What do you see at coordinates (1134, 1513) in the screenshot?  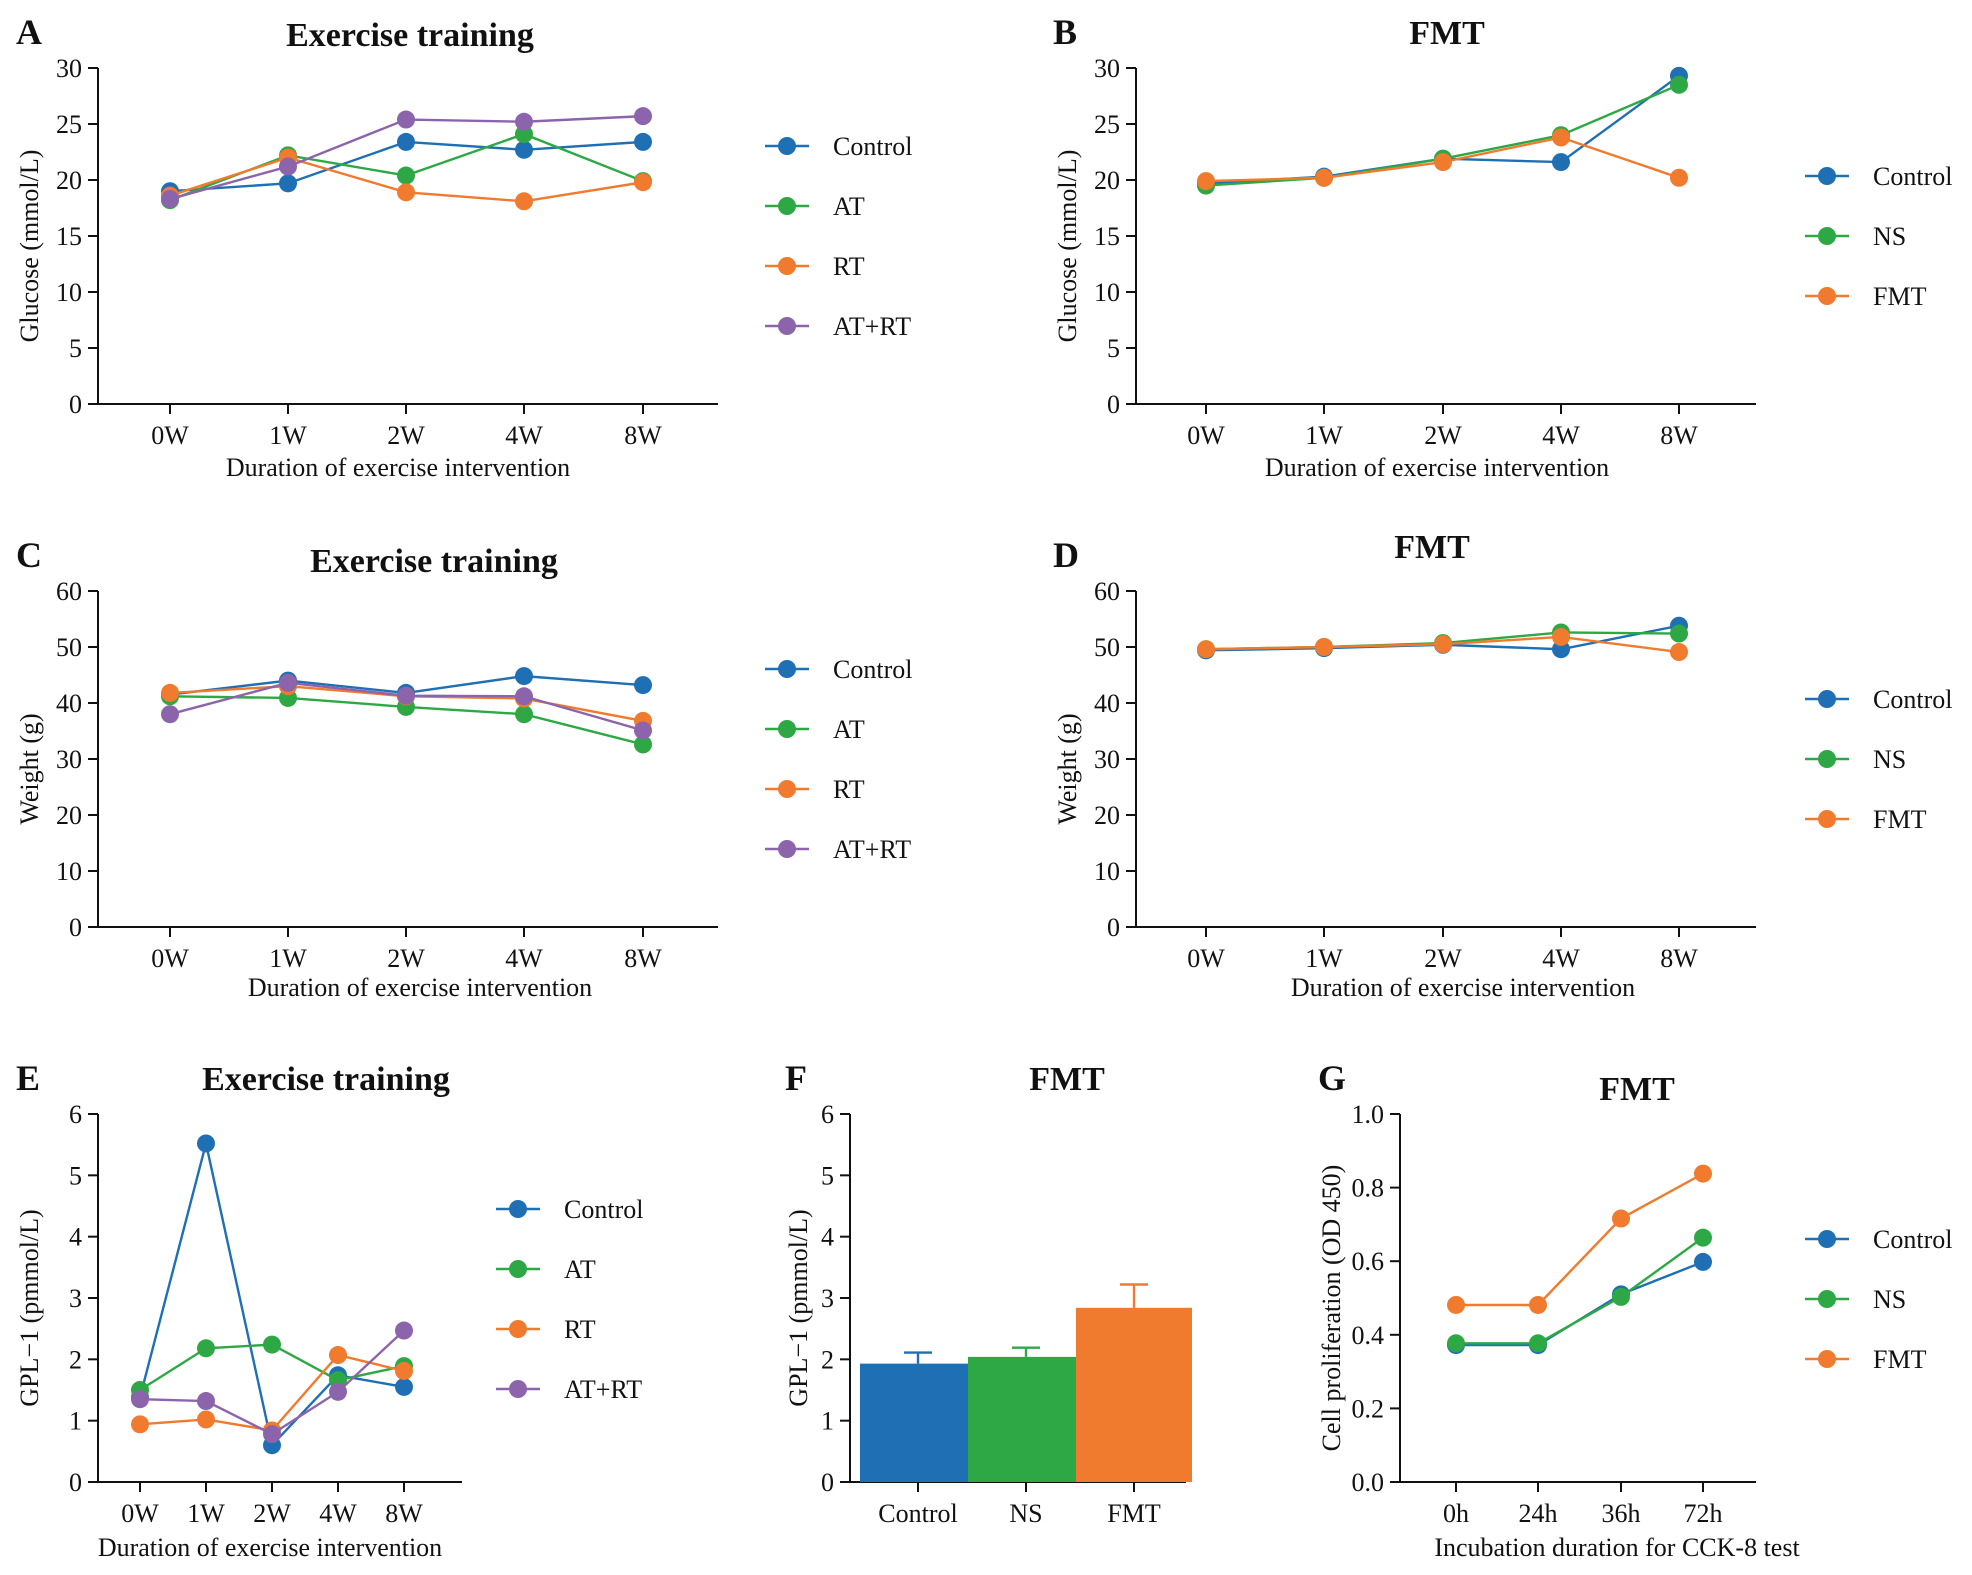 I see `x-tick-label: FMT` at bounding box center [1134, 1513].